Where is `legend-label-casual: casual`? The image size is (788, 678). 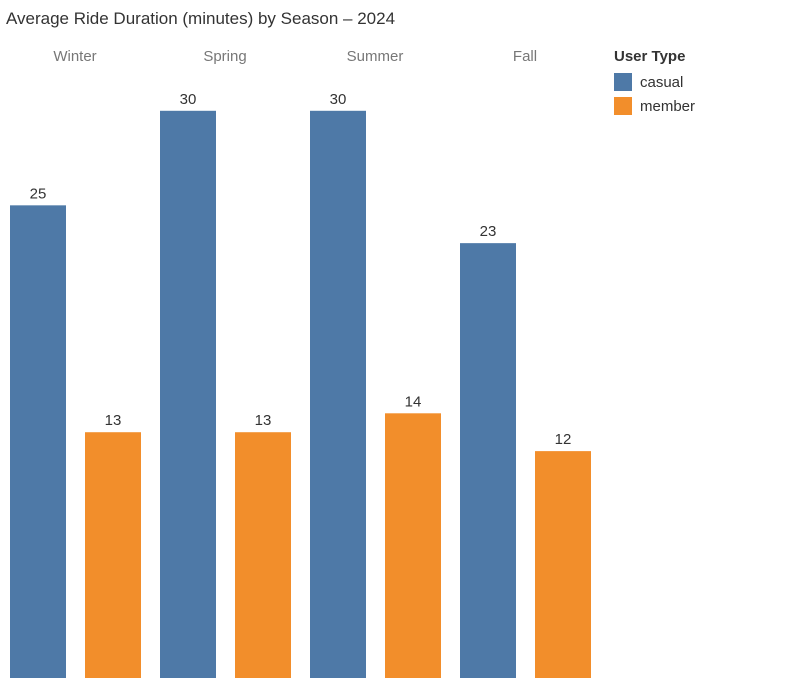
legend-label-casual: casual is located at coordinates (662, 82).